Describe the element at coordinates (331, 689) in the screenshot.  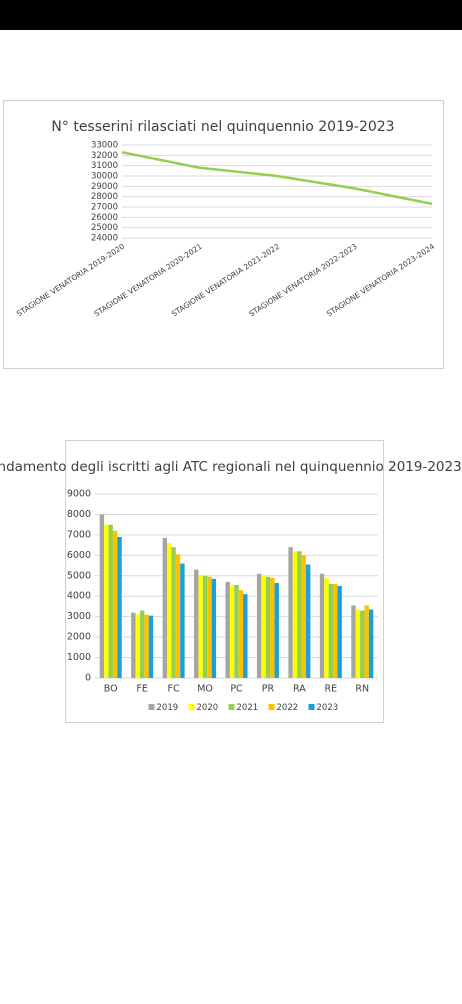
I see `x-tick-label: RE` at that location.